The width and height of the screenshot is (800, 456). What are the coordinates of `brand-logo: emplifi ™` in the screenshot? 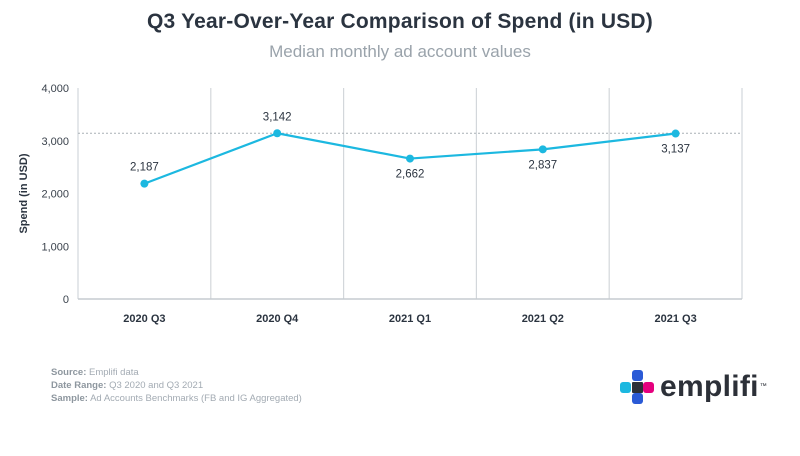 It's located at (693, 387).